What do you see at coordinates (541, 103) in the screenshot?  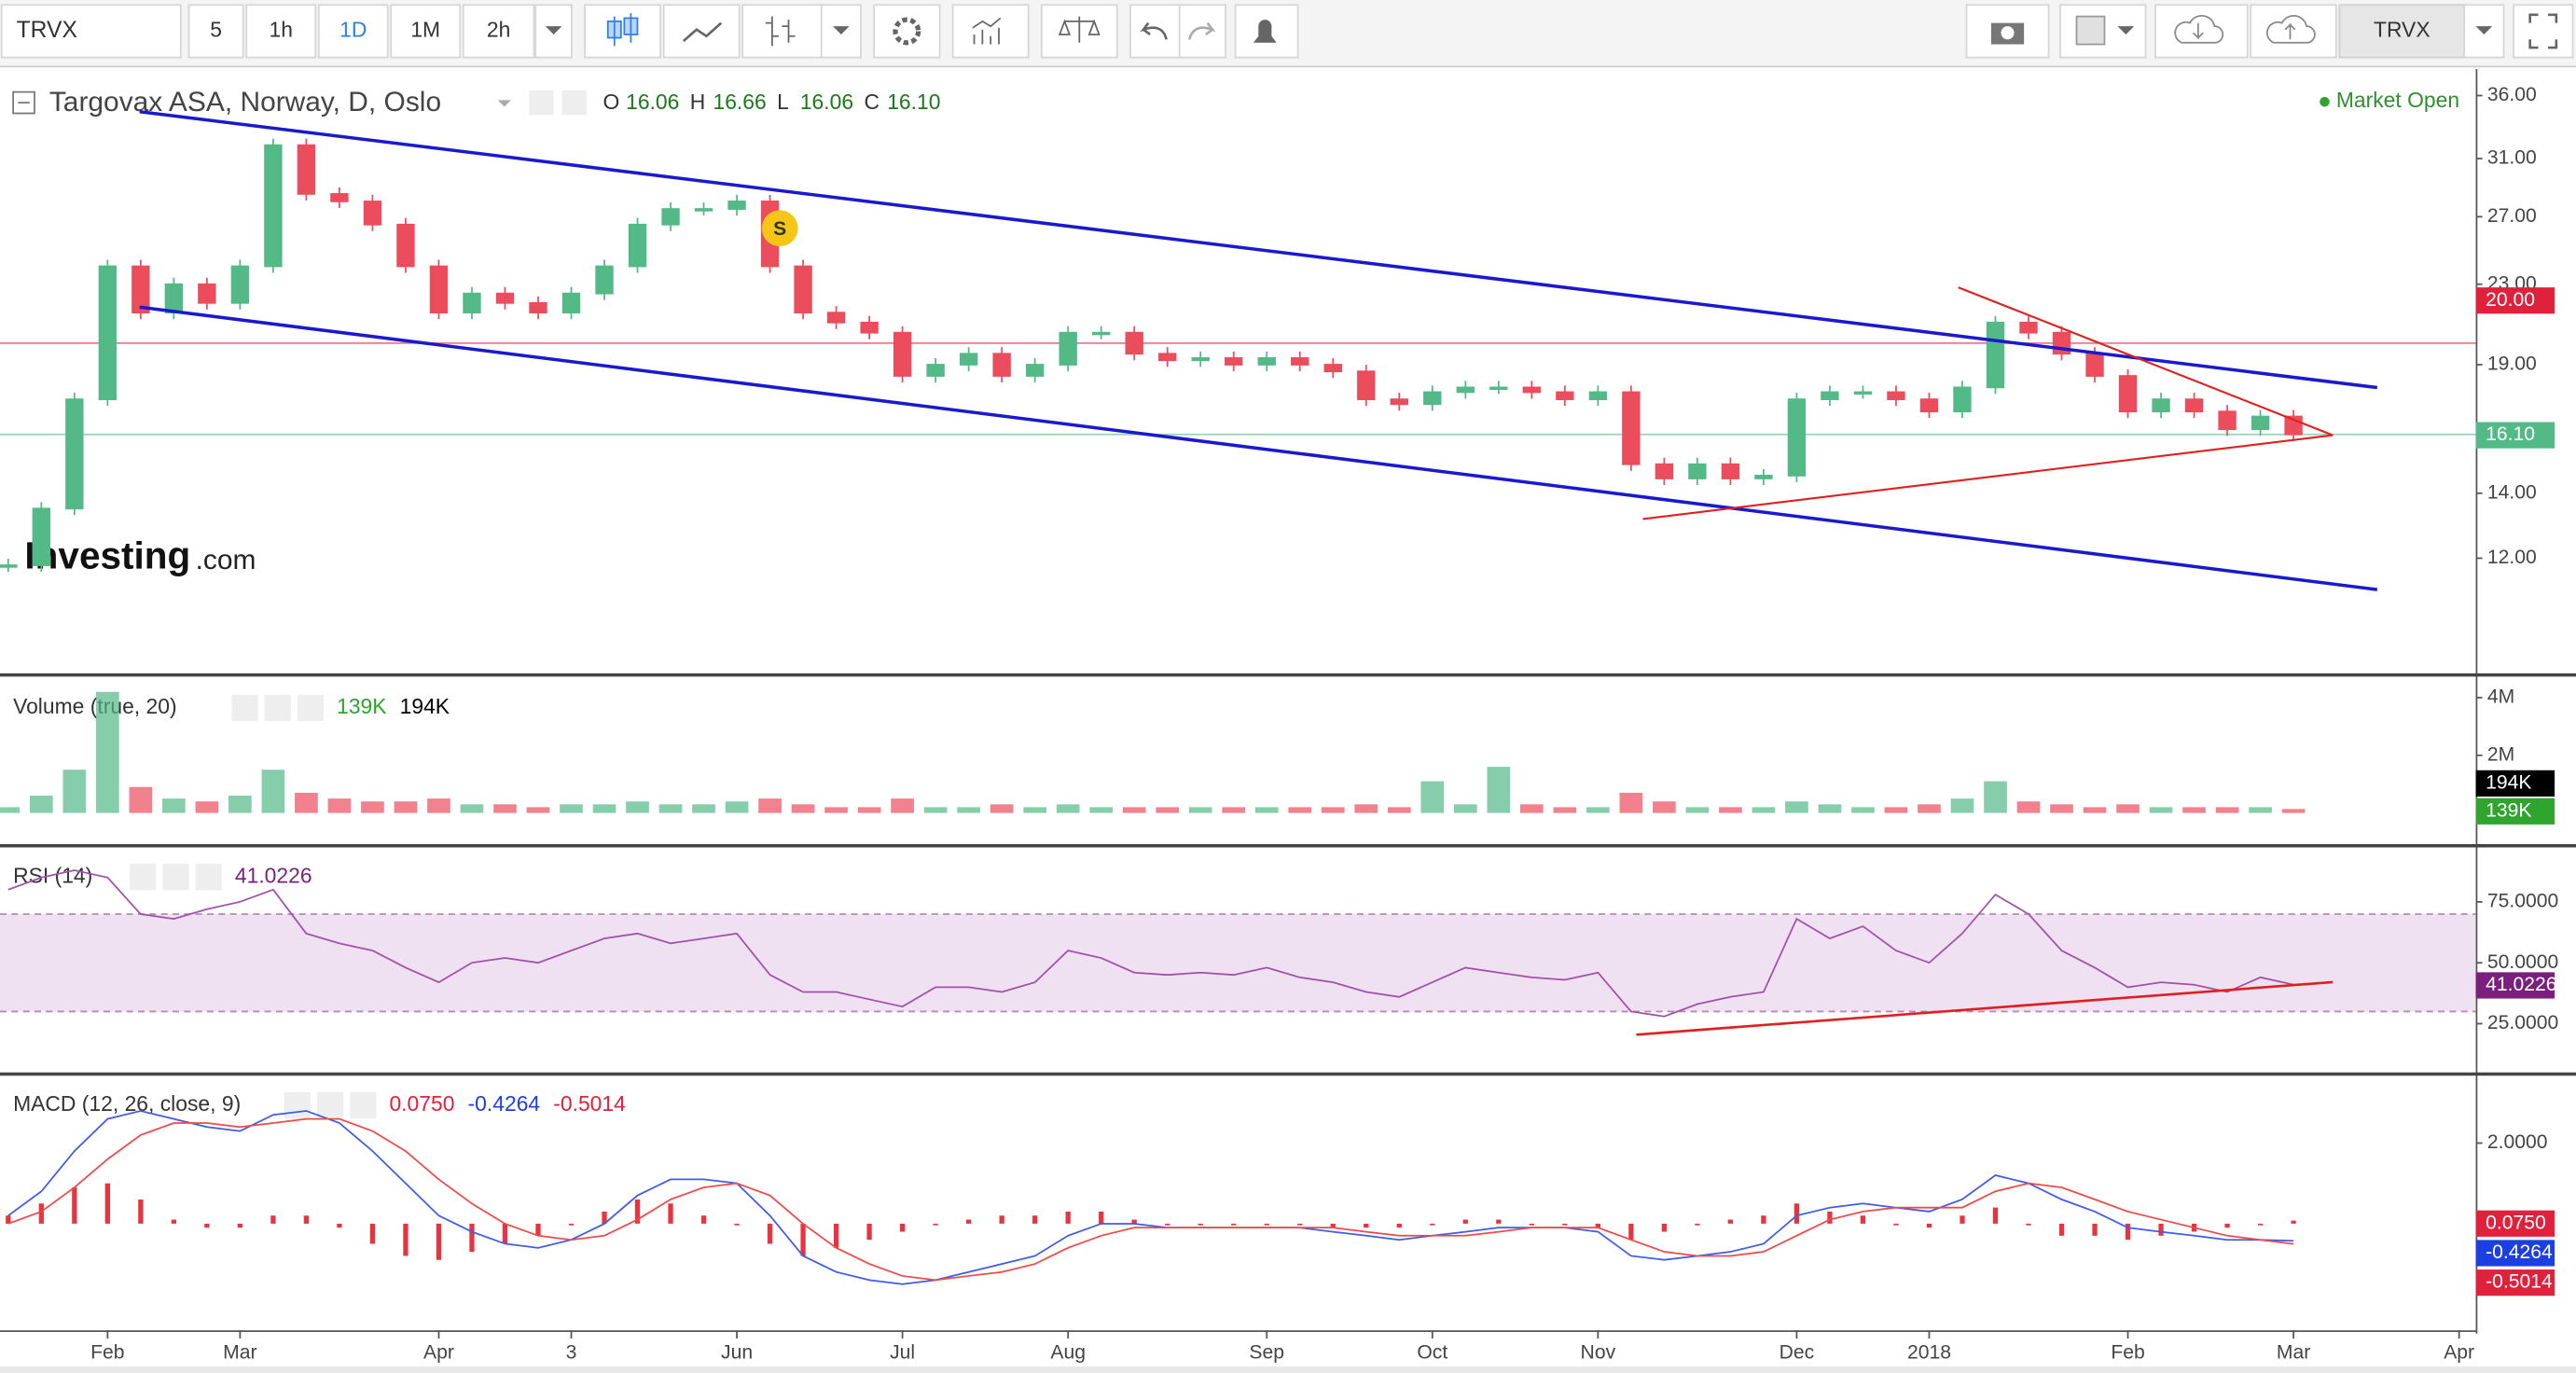 I see `visibility-button` at bounding box center [541, 103].